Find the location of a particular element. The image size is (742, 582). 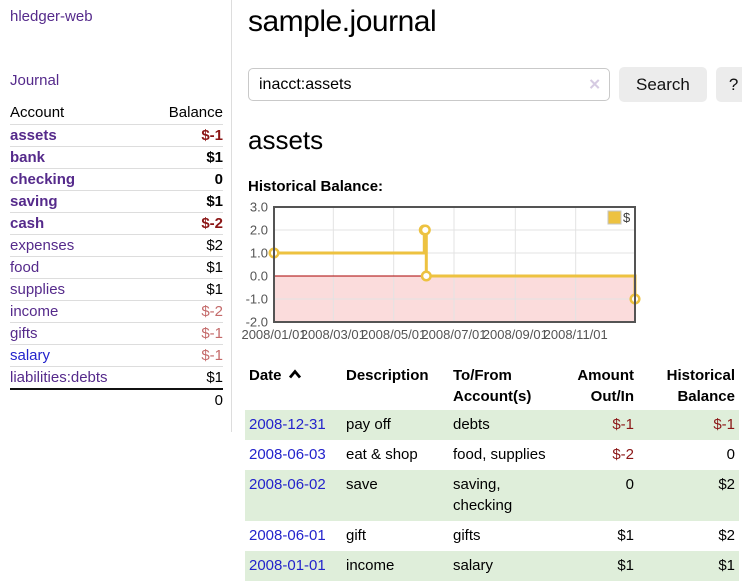

register-date-cell: 2008-01-01 is located at coordinates (293, 566).